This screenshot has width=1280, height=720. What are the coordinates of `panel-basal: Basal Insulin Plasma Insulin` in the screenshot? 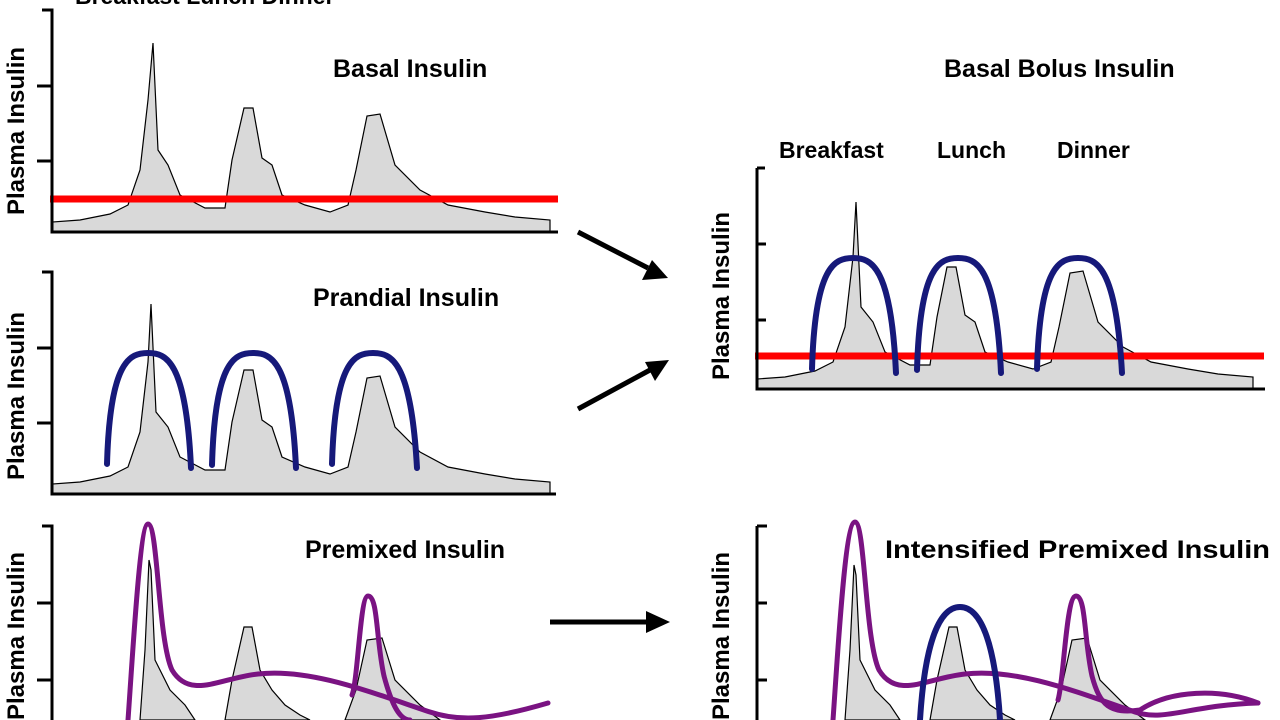 It's located at (280, 121).